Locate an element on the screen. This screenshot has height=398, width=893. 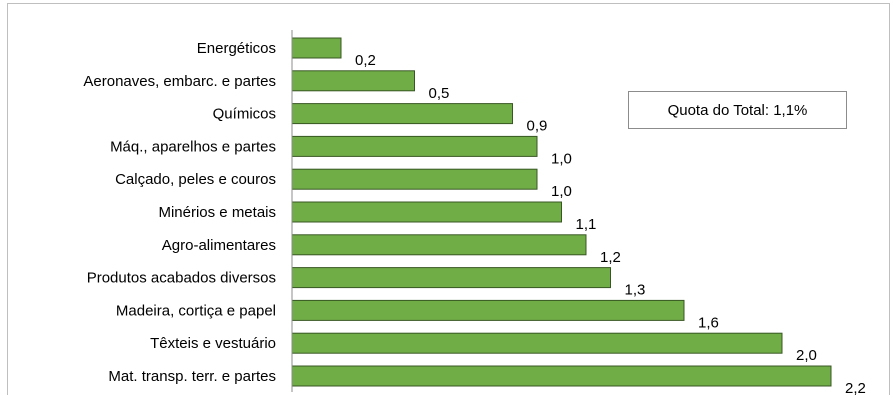
value-label: 0,5 is located at coordinates (439, 93).